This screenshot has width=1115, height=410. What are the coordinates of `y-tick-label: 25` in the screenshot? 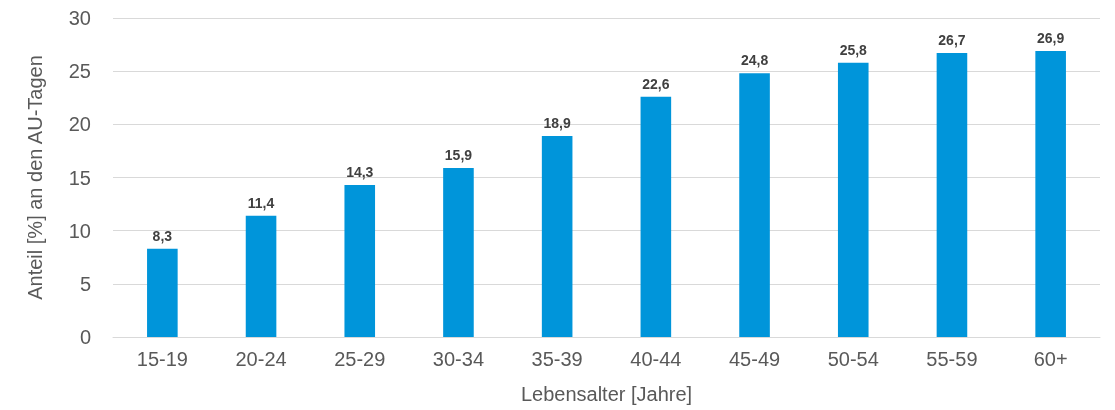 It's located at (79, 71).